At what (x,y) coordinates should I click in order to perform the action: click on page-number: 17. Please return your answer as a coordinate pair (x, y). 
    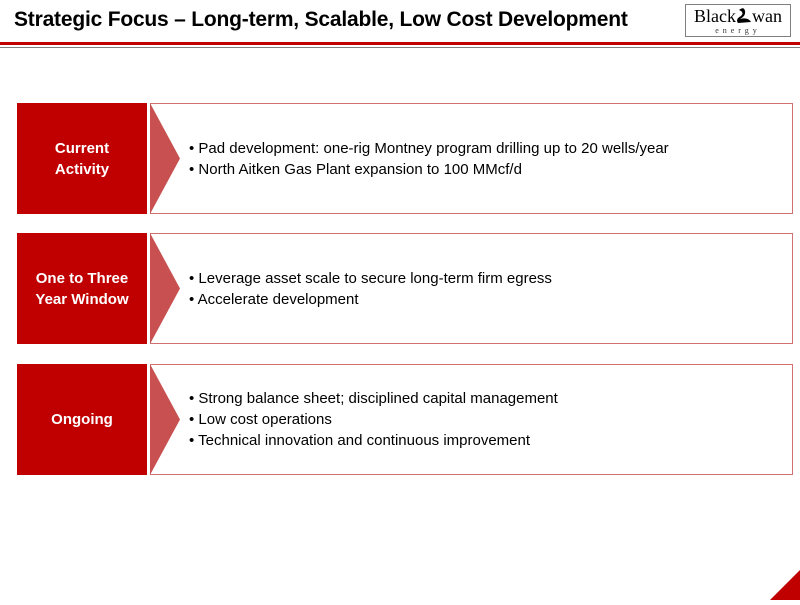
    Looking at the image, I should click on (790, 592).